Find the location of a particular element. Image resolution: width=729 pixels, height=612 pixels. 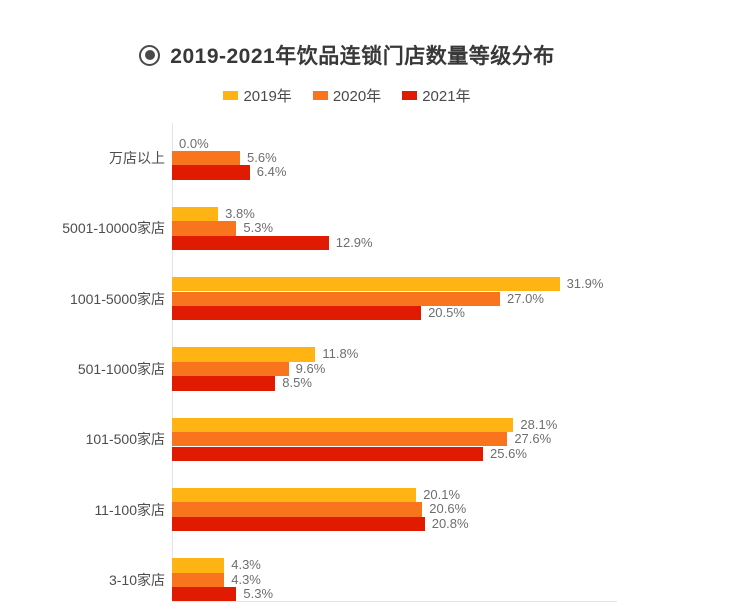

x-axis-line is located at coordinates (394, 601).